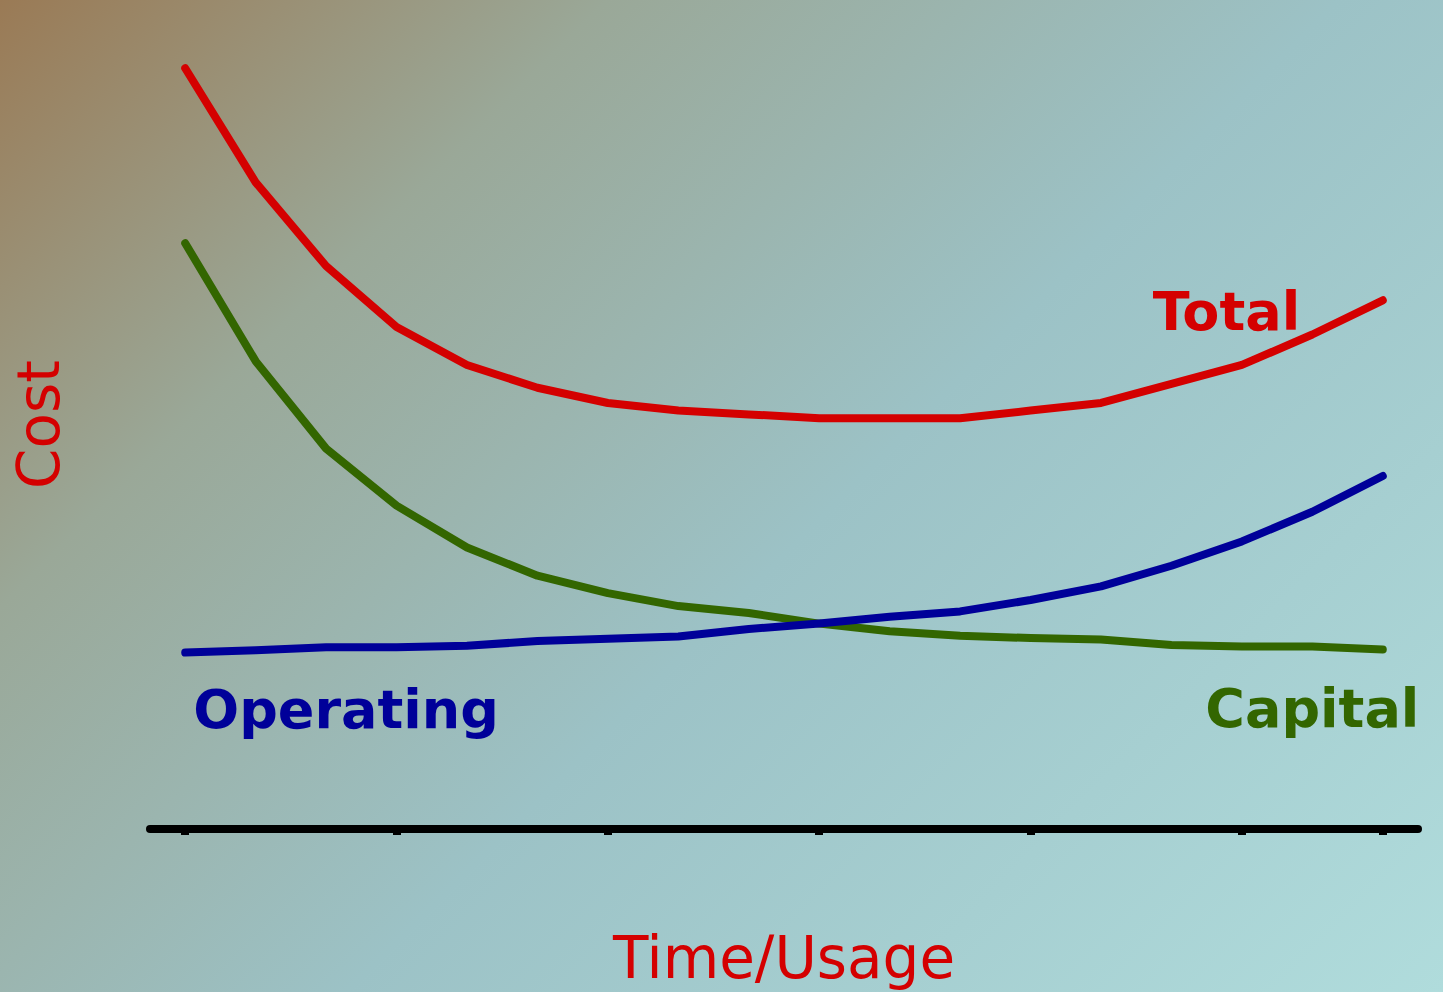 Image resolution: width=1443 pixels, height=992 pixels. Describe the element at coordinates (39, 424) in the screenshot. I see `y-axis-title: Cost` at that location.